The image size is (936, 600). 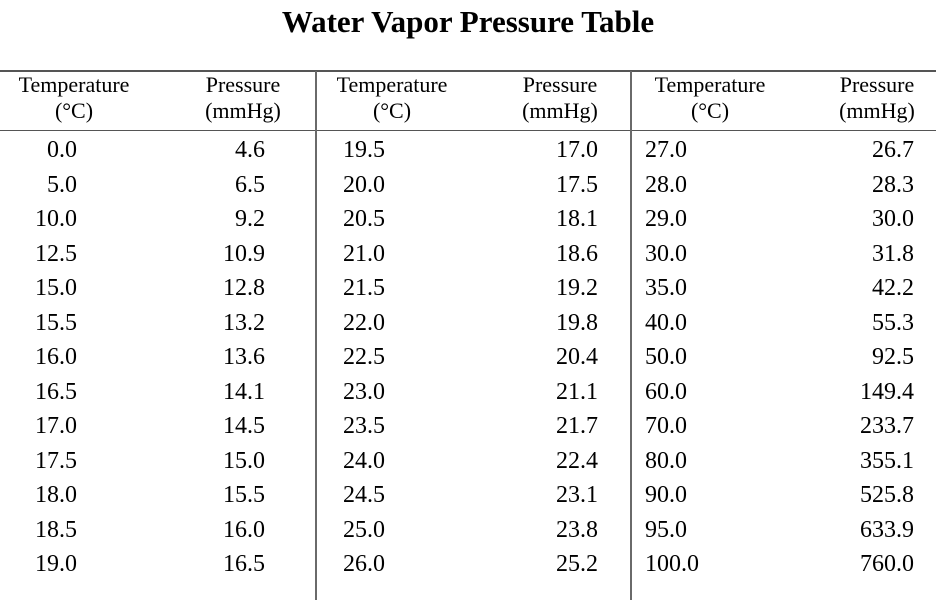 I want to click on pressure-cell: 23.8, so click(x=577, y=529).